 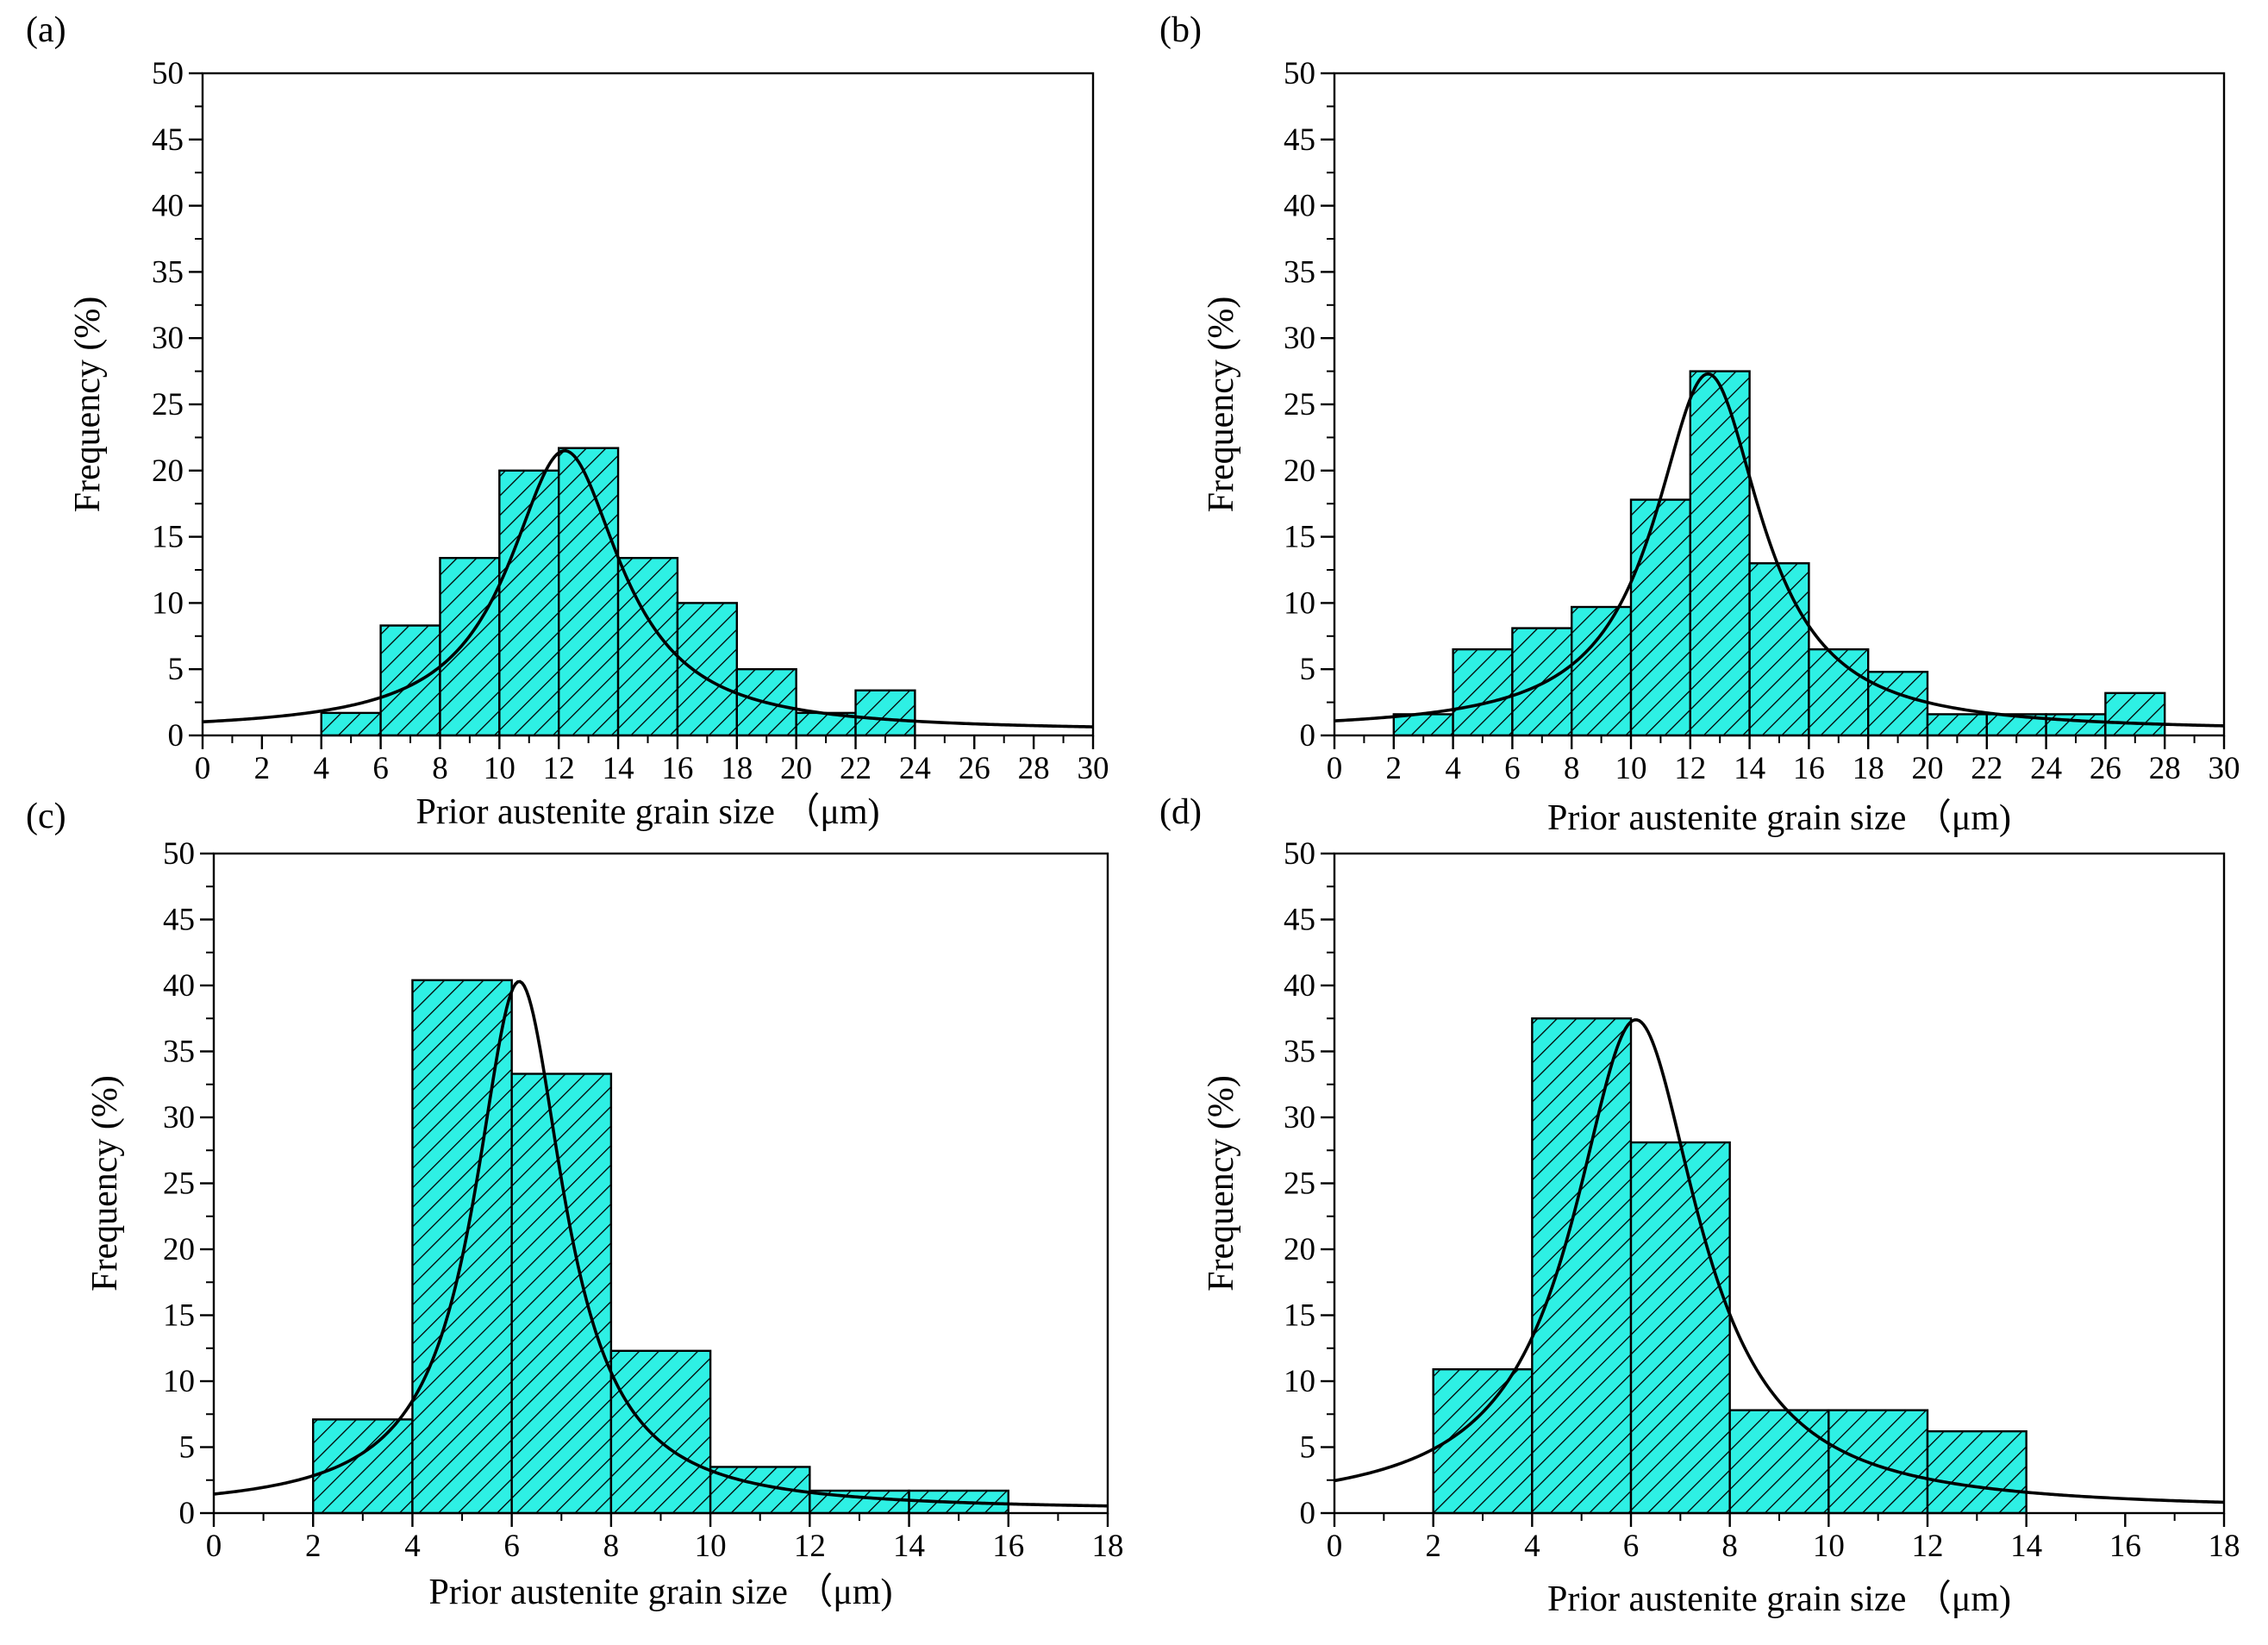 What do you see at coordinates (46, 30) in the screenshot?
I see `panel-label: (a)` at bounding box center [46, 30].